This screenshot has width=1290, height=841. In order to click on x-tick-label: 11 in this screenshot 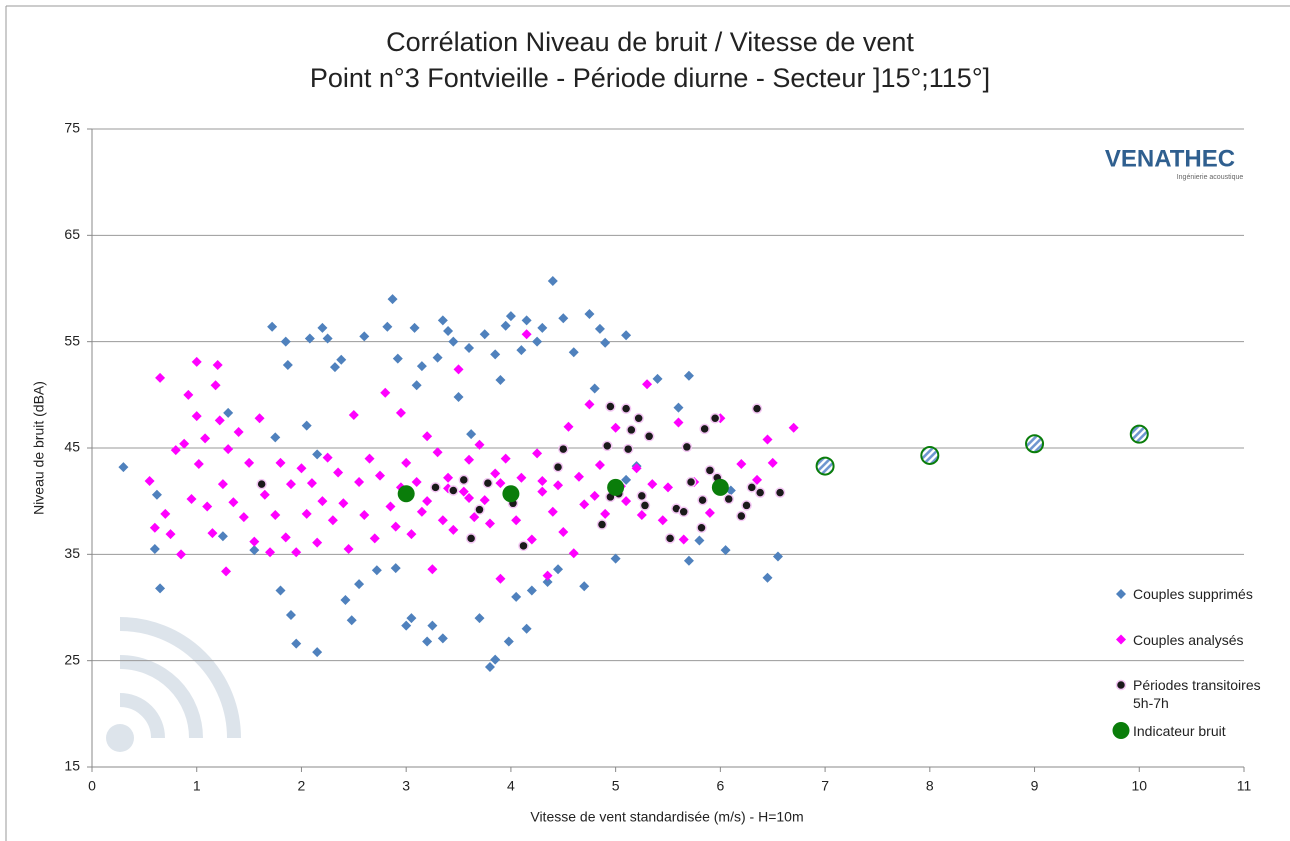, I will do `click(1244, 786)`.